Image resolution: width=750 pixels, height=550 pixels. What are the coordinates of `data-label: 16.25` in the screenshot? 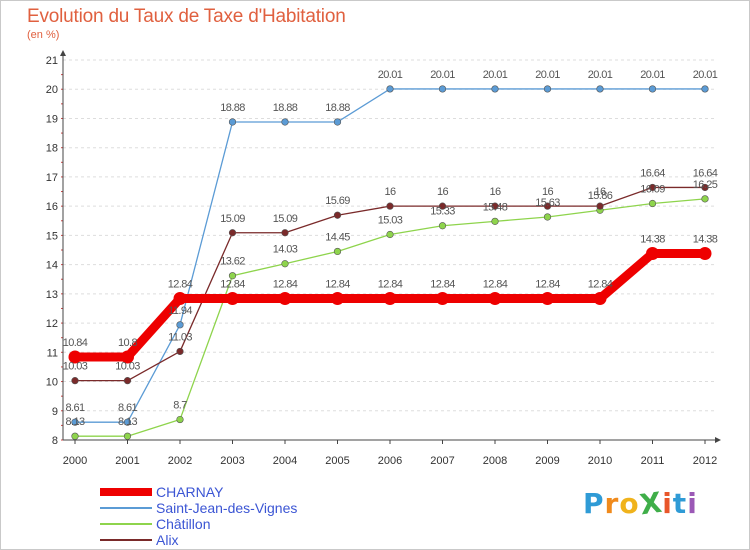 It's located at (705, 185).